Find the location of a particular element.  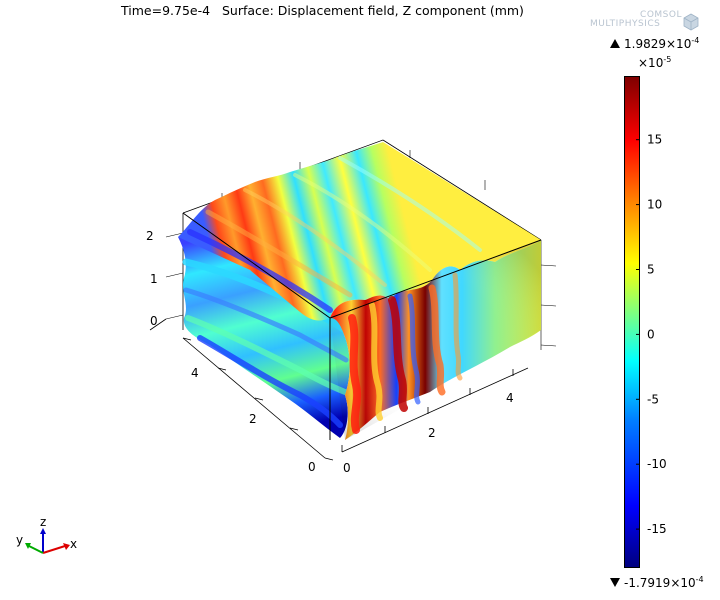

triad-x-axis is located at coordinates (54, 549).